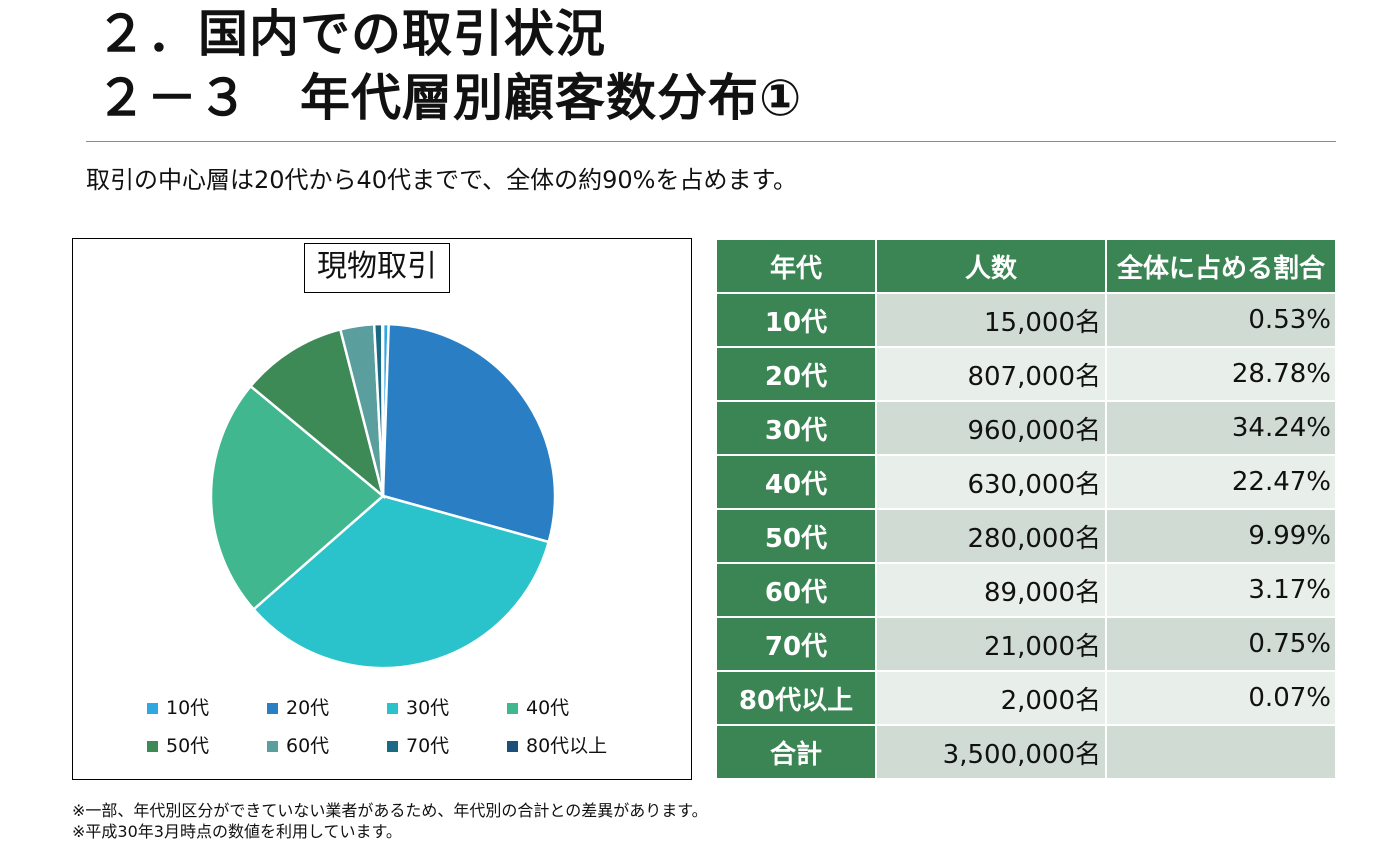  I want to click on count-cell: 630,000名, so click(991, 482).